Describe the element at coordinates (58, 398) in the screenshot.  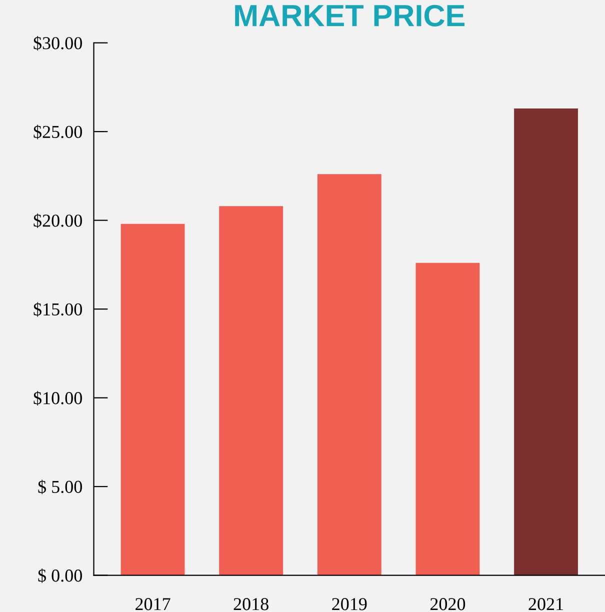
I see `y-tick-label: $10.00` at that location.